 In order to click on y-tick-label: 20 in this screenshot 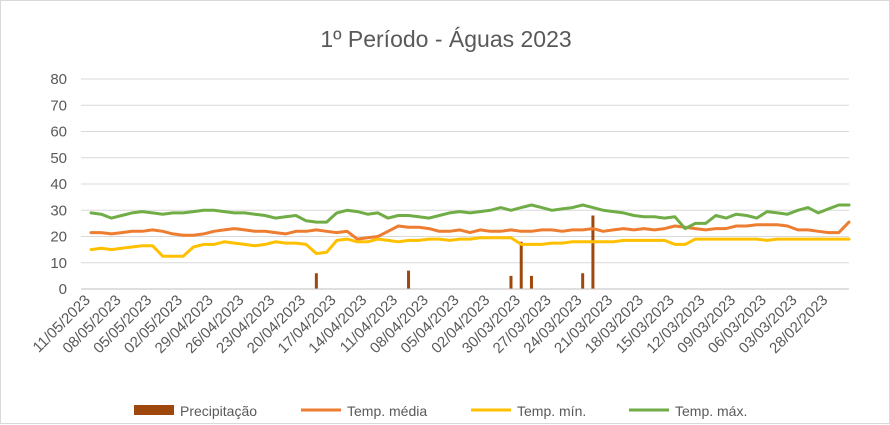, I will do `click(58, 237)`.